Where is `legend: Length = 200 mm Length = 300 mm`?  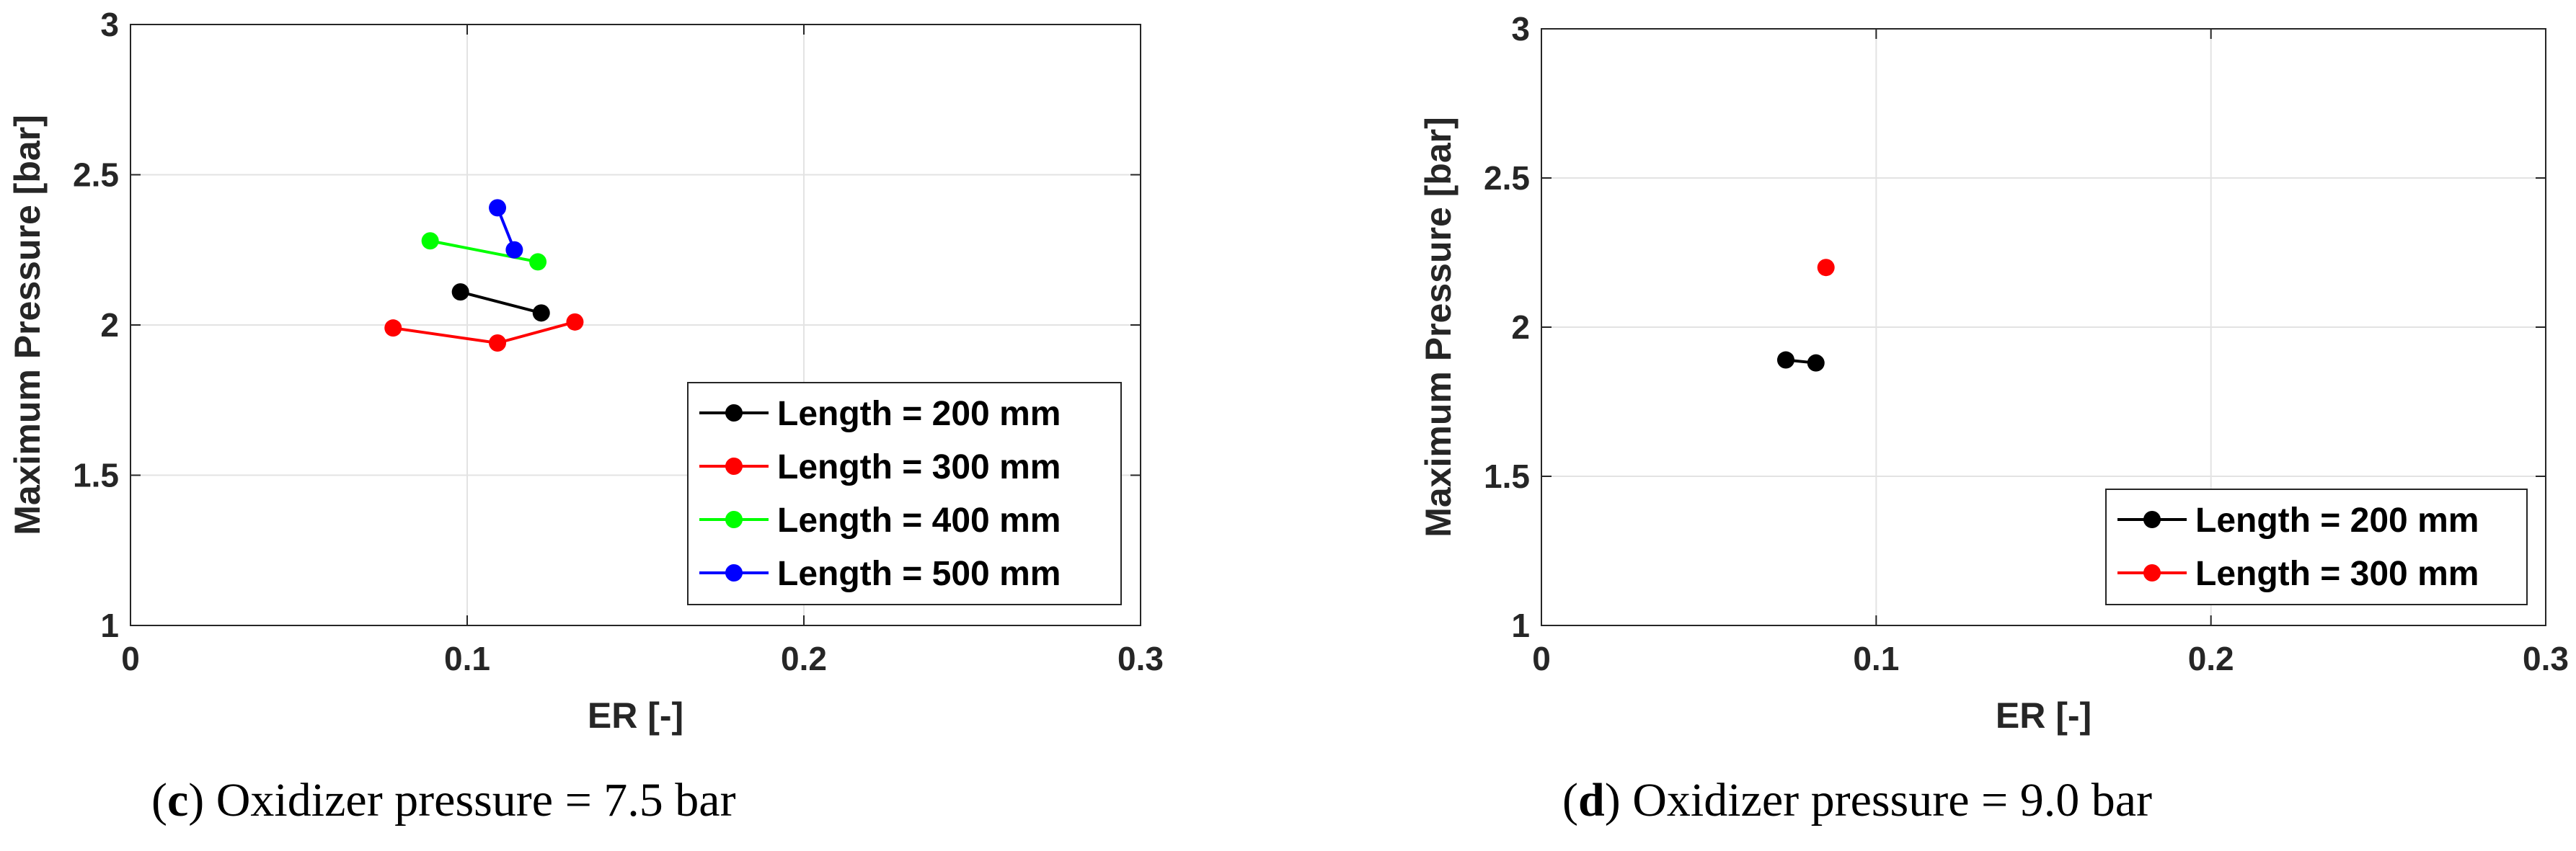 legend: Length = 200 mm Length = 300 mm is located at coordinates (2316, 547).